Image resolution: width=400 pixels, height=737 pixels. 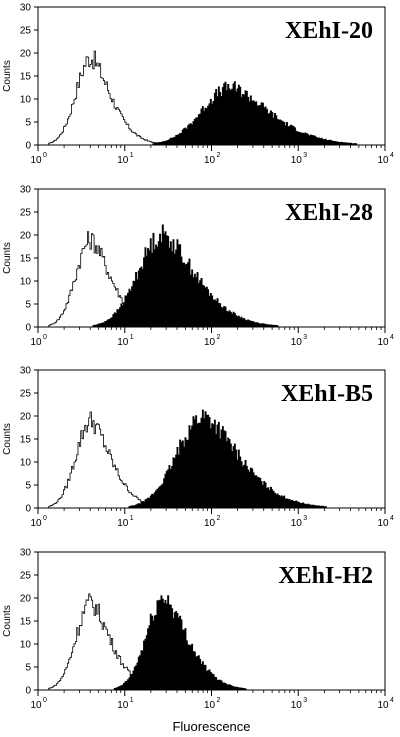 What do you see at coordinates (327, 394) in the screenshot?
I see `panel-title: XEhI-B5` at bounding box center [327, 394].